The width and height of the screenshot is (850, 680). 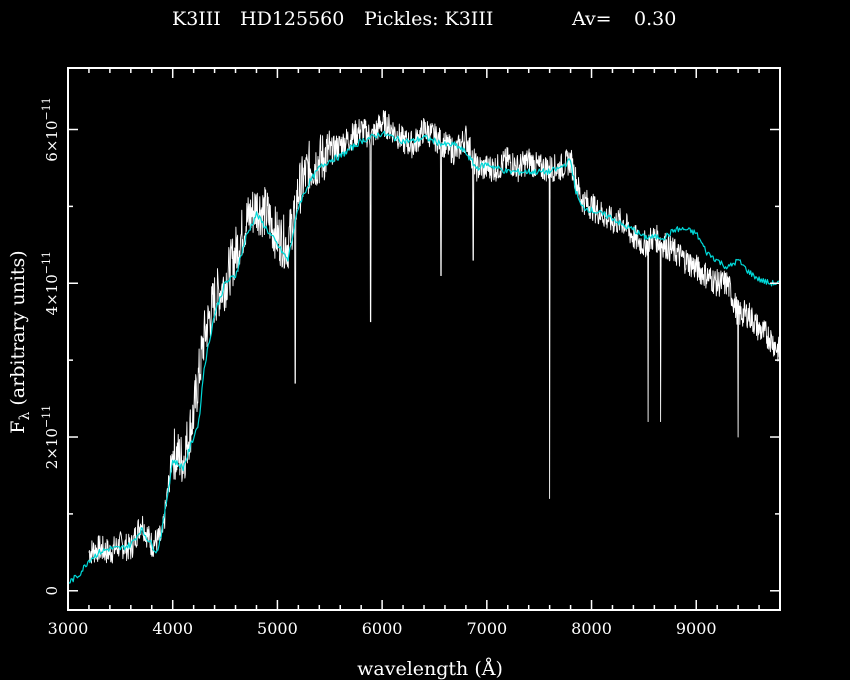 I want to click on x-tick-label: 4000, so click(x=172, y=628).